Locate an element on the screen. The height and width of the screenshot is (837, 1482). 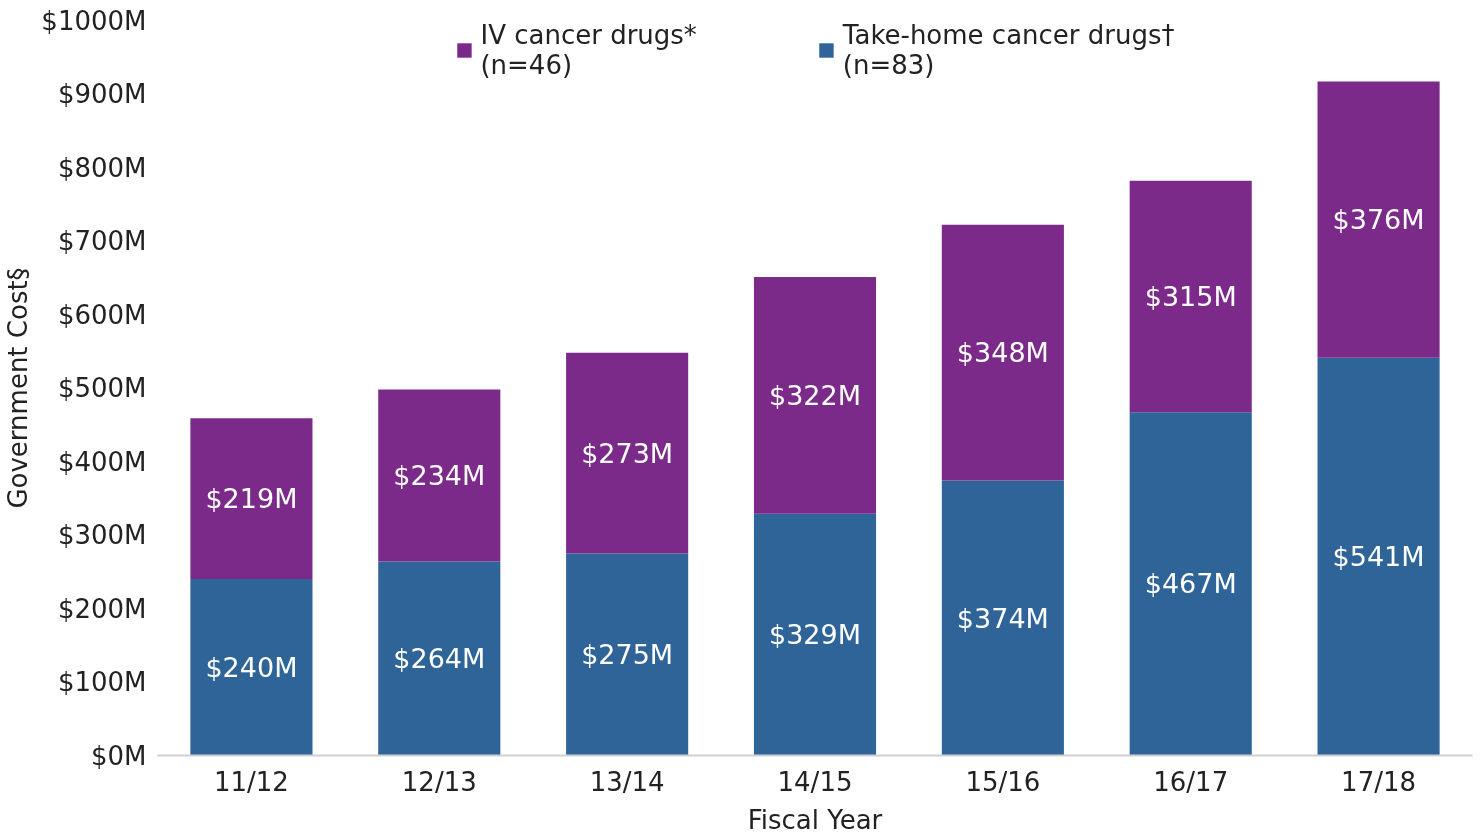
x-tick-label: 13/14 is located at coordinates (627, 781).